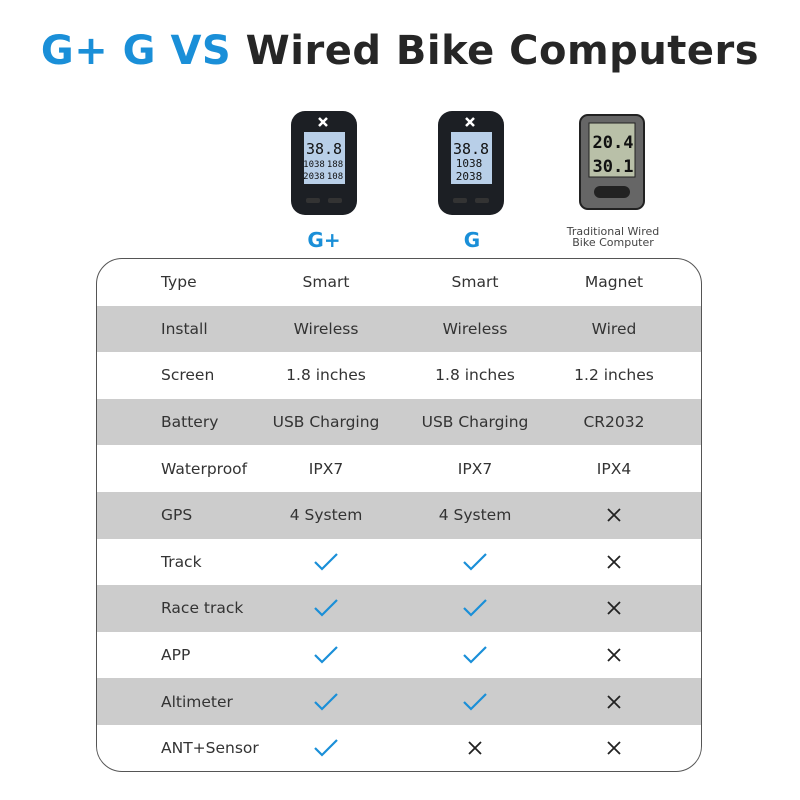  Describe the element at coordinates (399, 655) in the screenshot. I see `table-row: APP` at that location.